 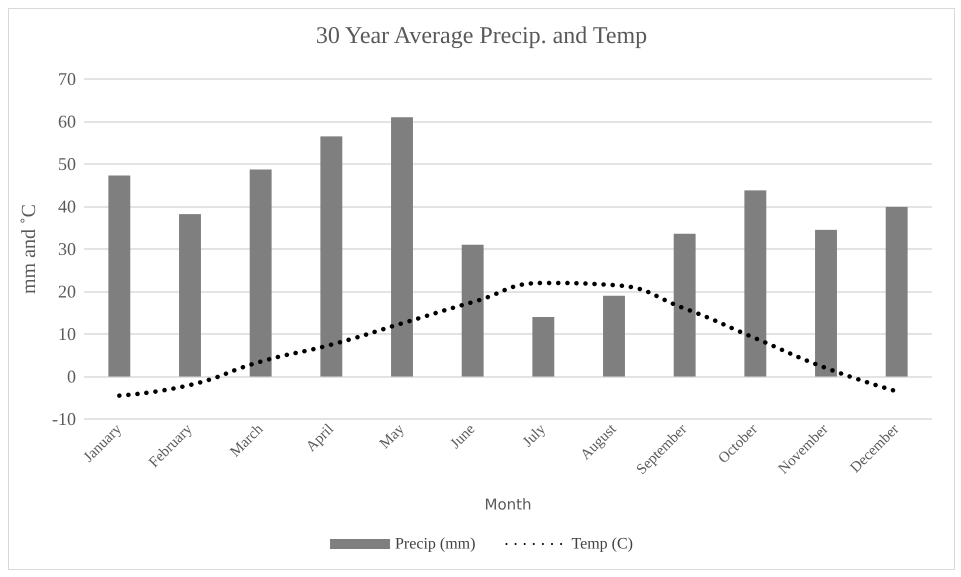 What do you see at coordinates (67, 249) in the screenshot?
I see `y-tick-label: 30` at bounding box center [67, 249].